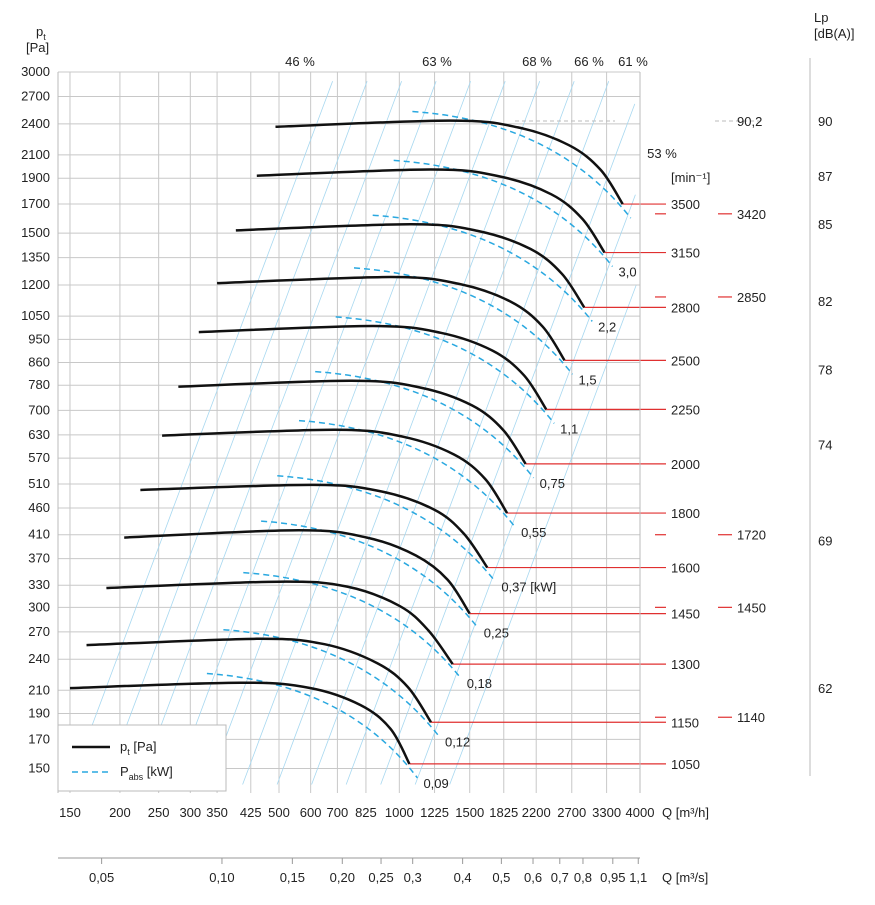 The width and height of the screenshot is (875, 905). I want to click on x-axis-m3s-title: Q [m³/s], so click(685, 877).